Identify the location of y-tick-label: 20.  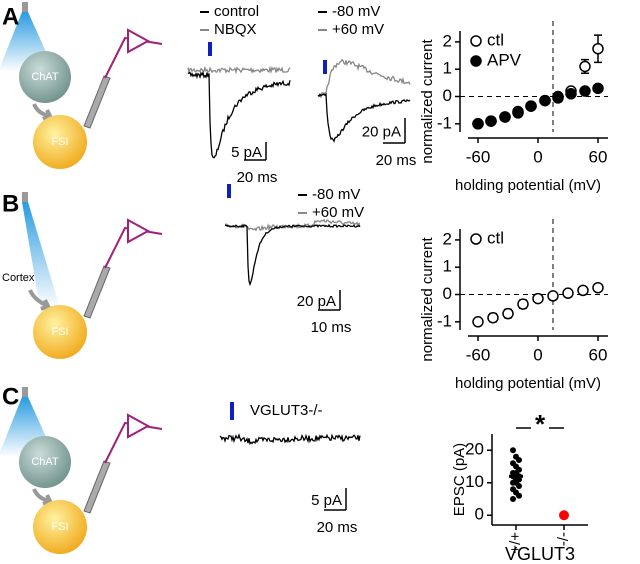
(474, 449).